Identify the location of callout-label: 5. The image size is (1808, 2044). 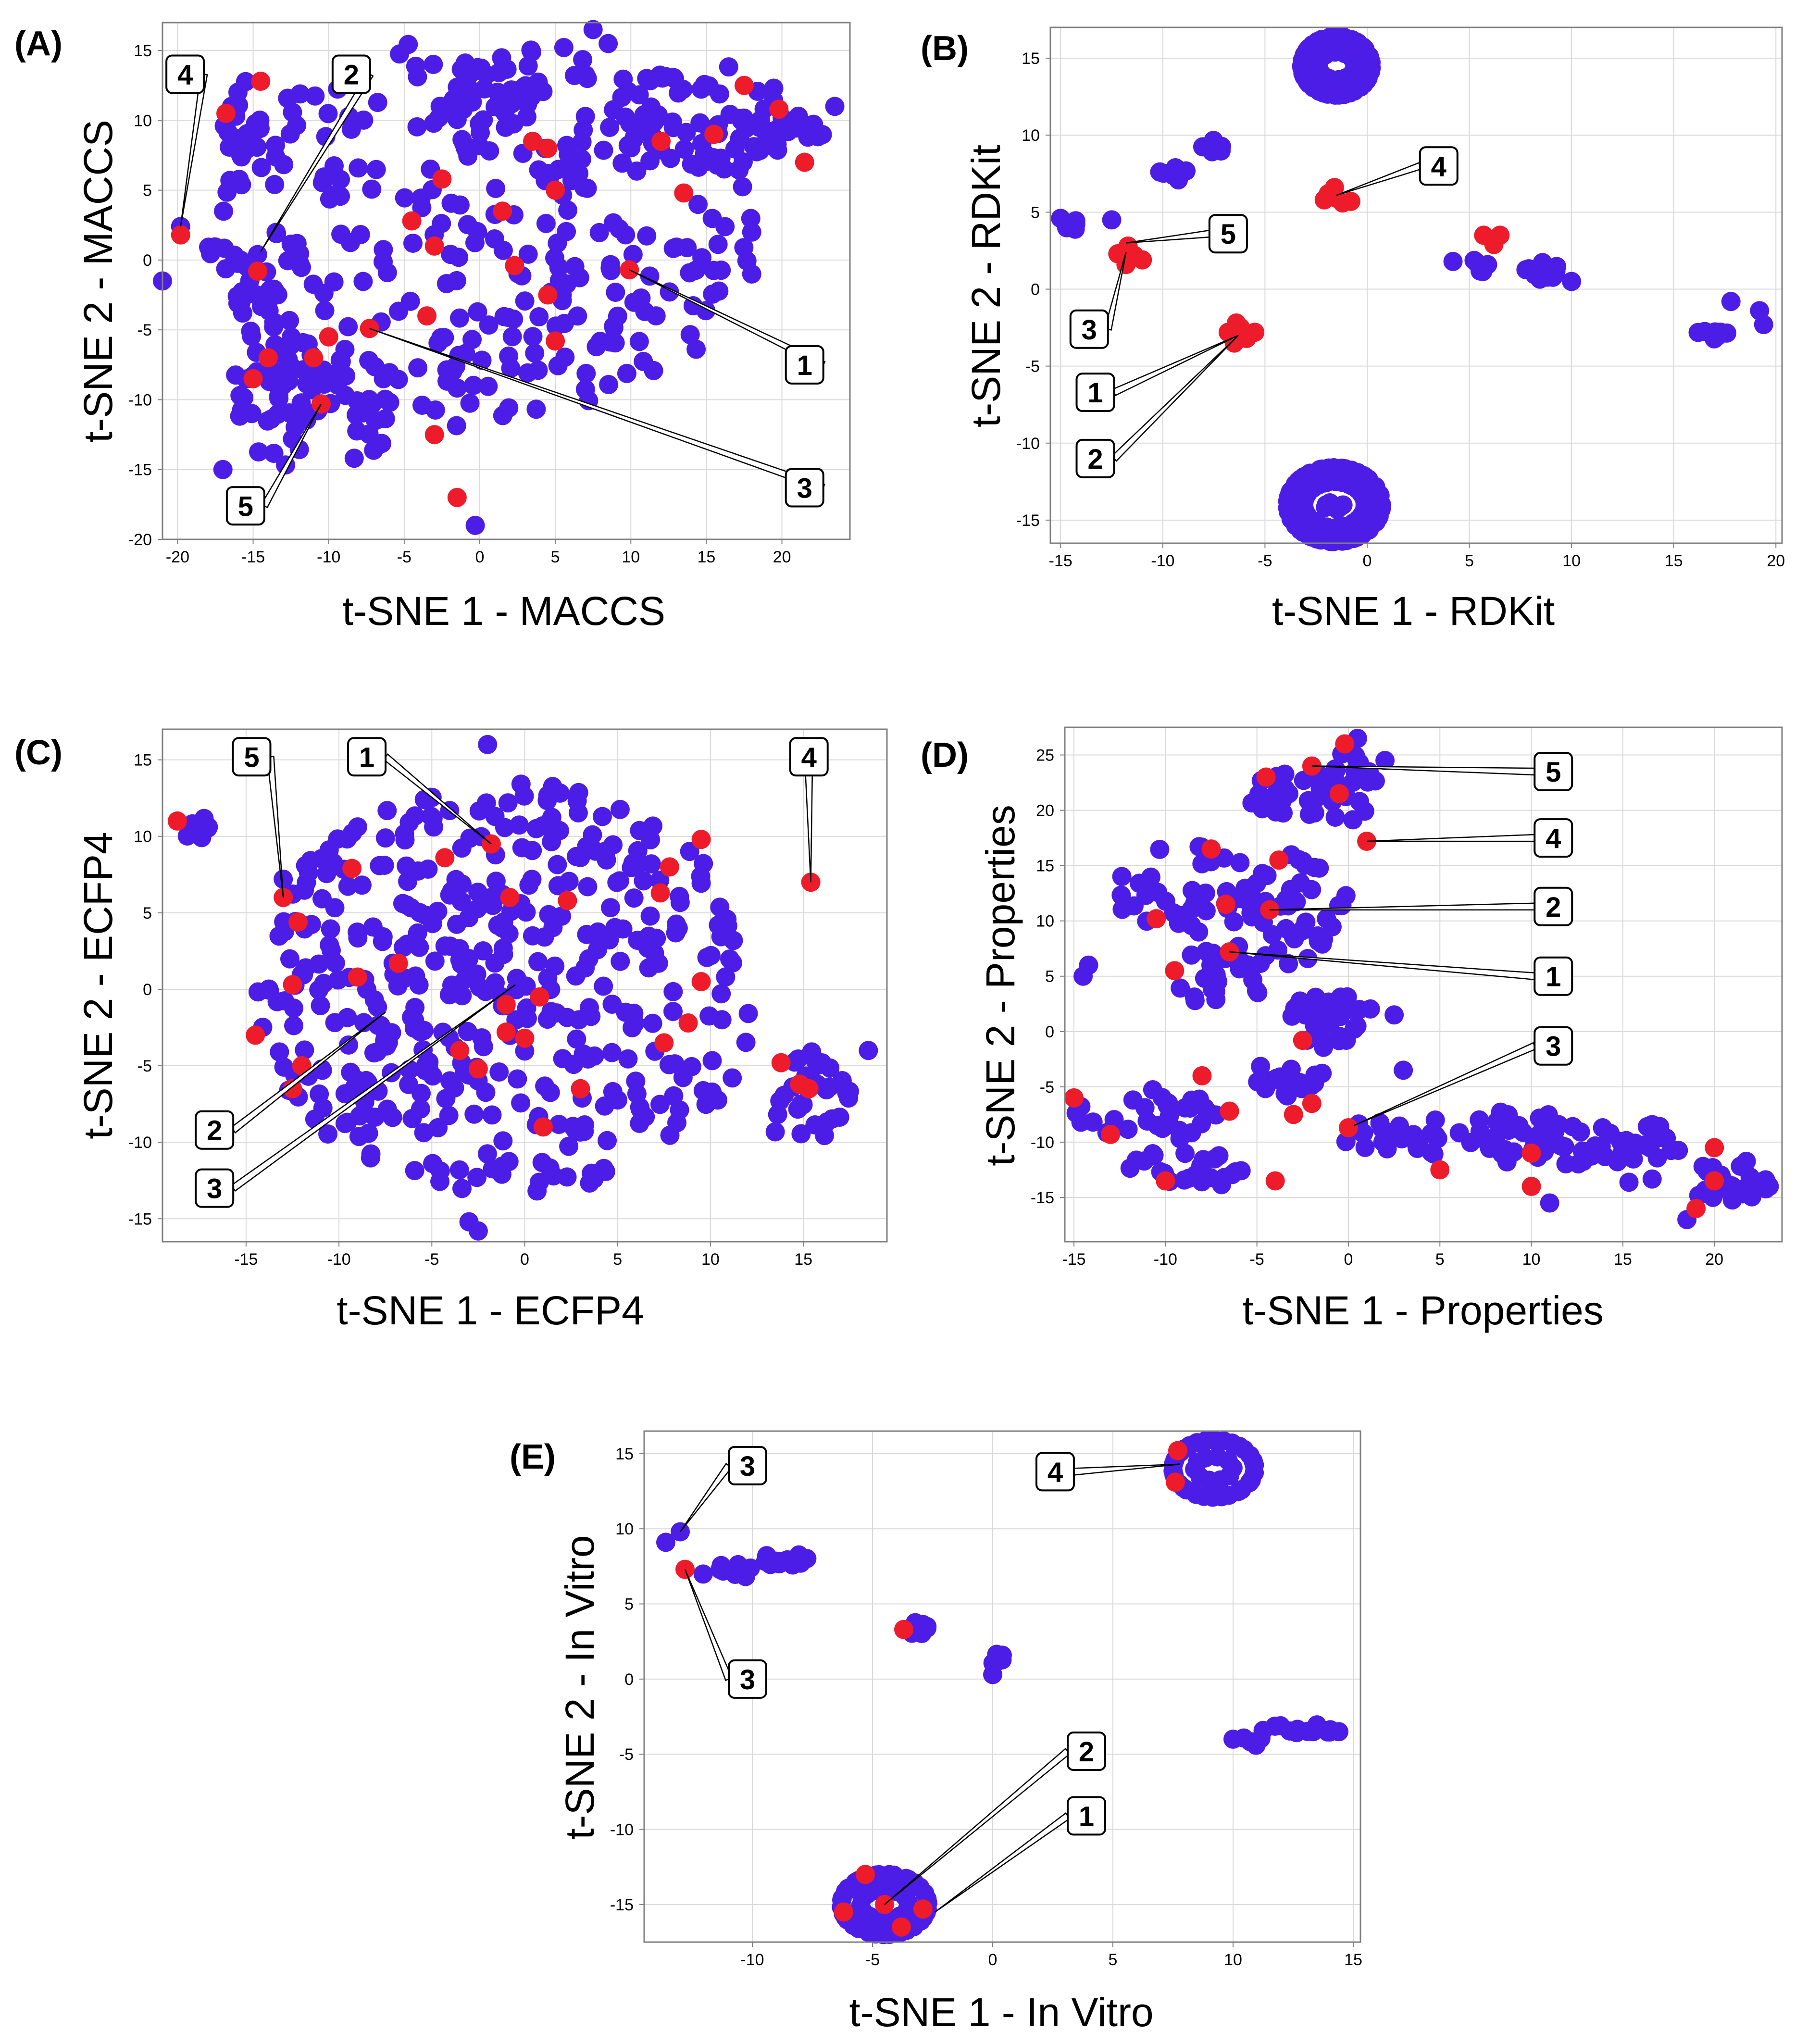
(246, 506).